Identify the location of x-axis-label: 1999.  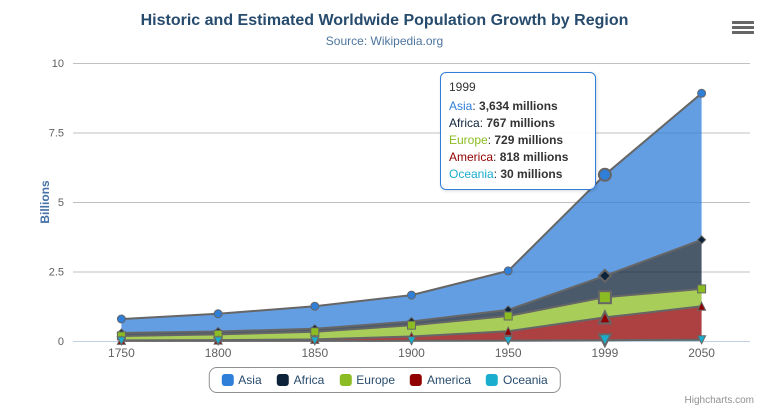
(605, 353).